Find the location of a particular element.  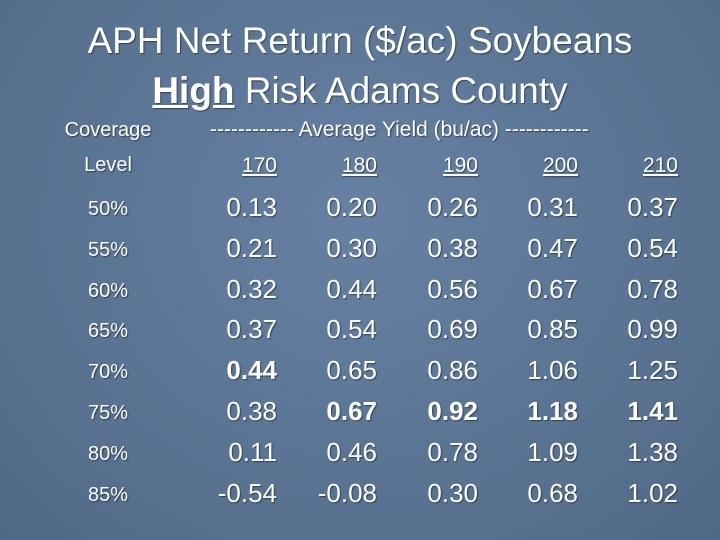

cell: 1.06 is located at coordinates (552, 370).